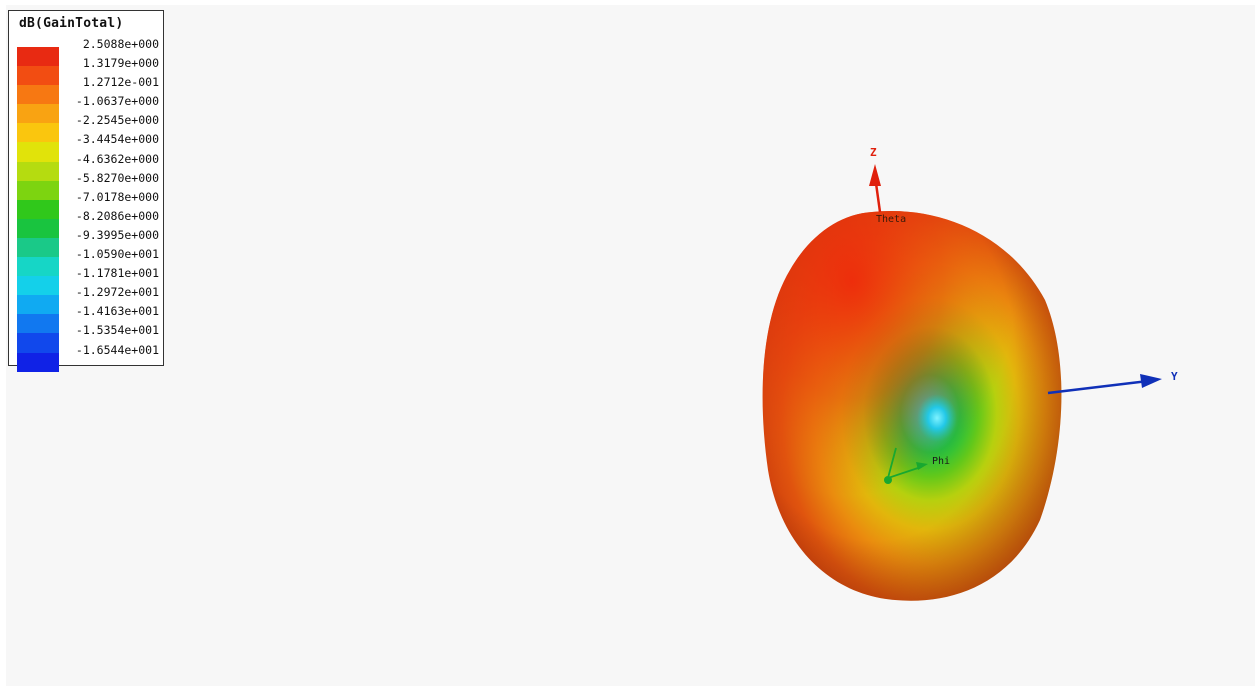 This screenshot has width=1255, height=686. I want to click on legend-value: -1.0637e+000, so click(117, 101).